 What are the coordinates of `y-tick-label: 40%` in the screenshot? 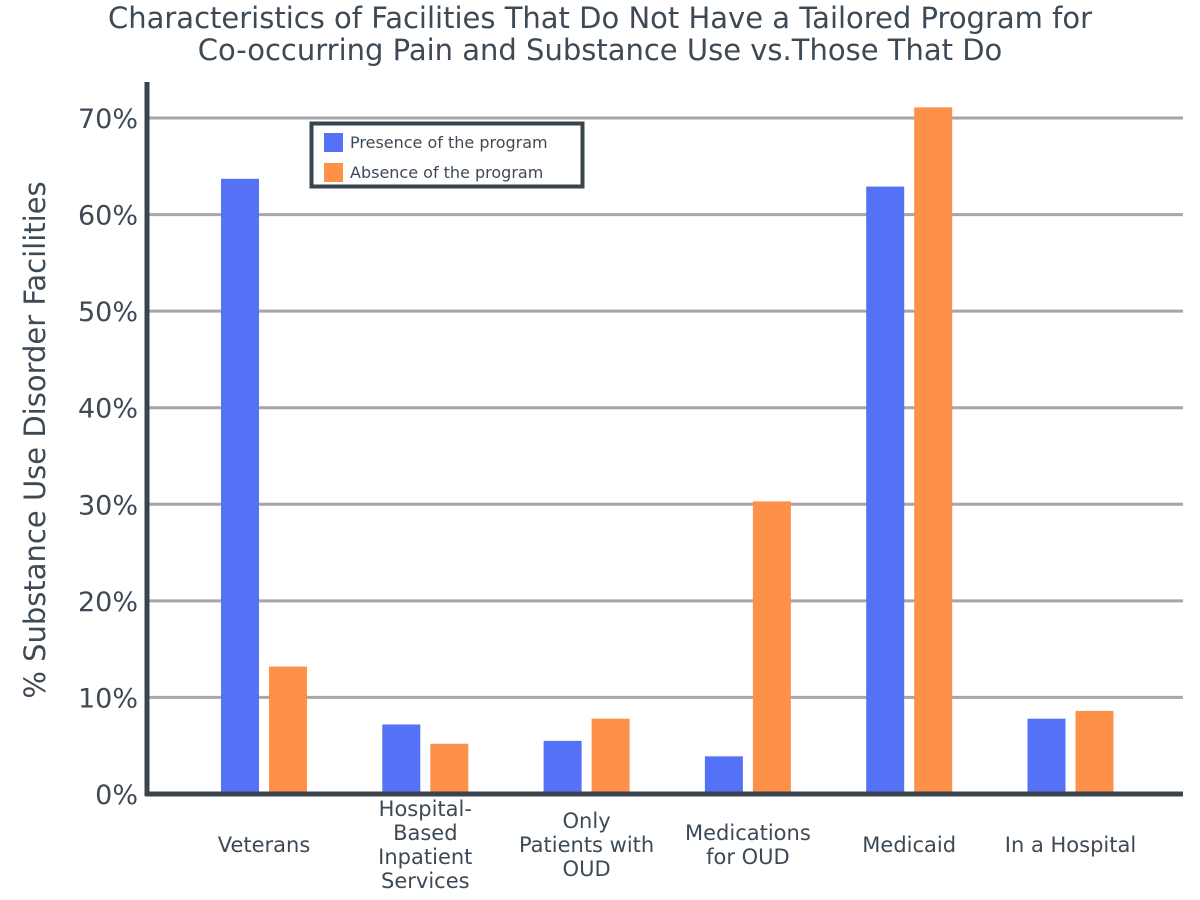 It's located at (108, 409).